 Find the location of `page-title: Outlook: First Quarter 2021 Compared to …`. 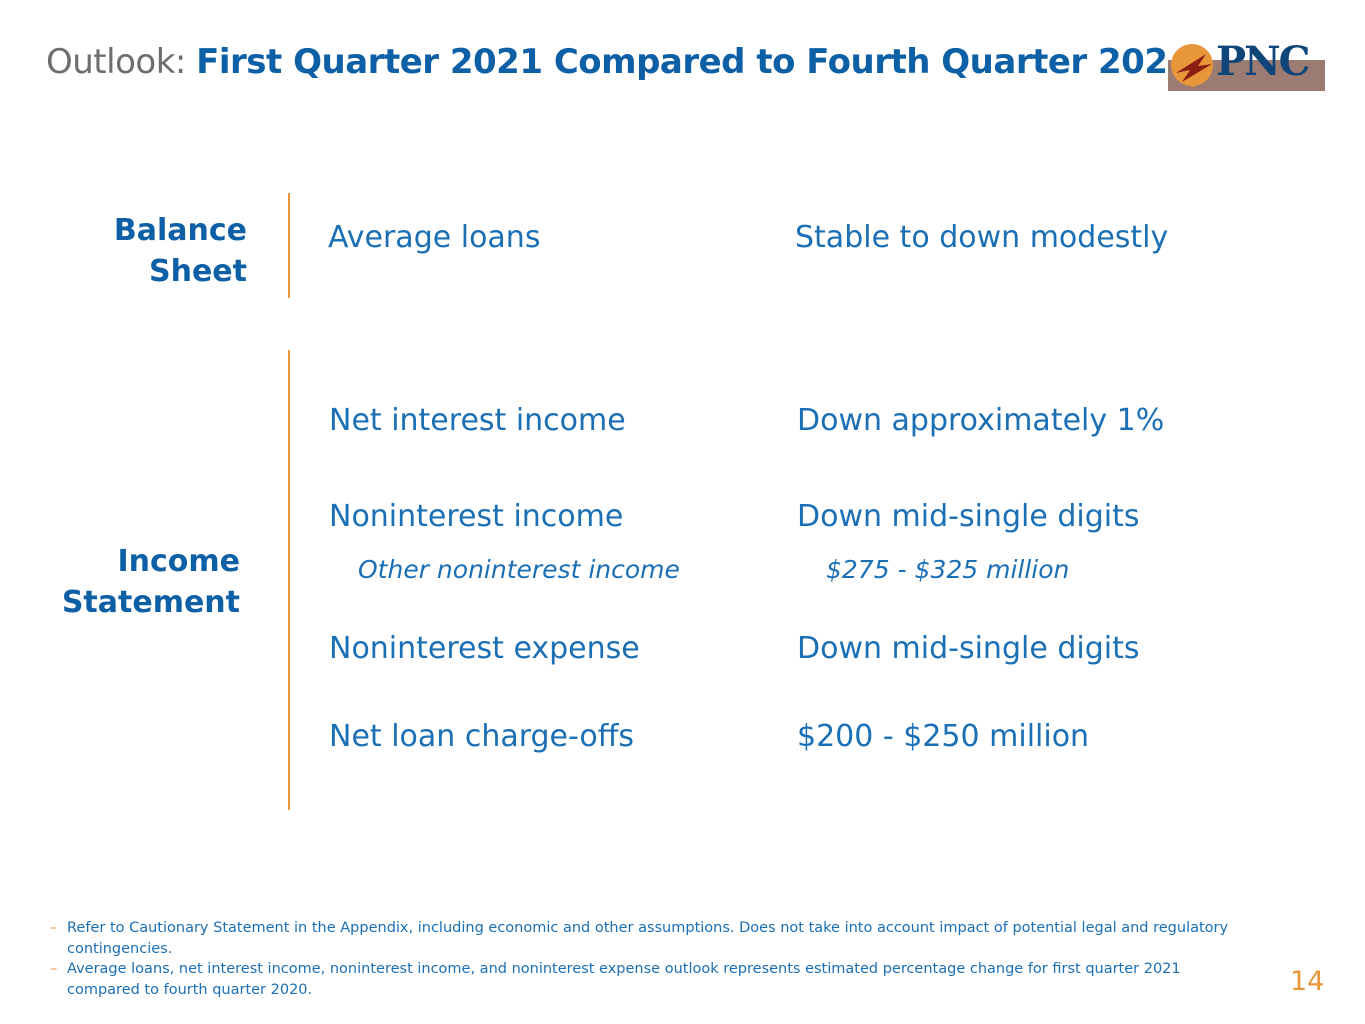

page-title: Outlook: First Quarter 2021 Compared to … is located at coordinates (618, 62).